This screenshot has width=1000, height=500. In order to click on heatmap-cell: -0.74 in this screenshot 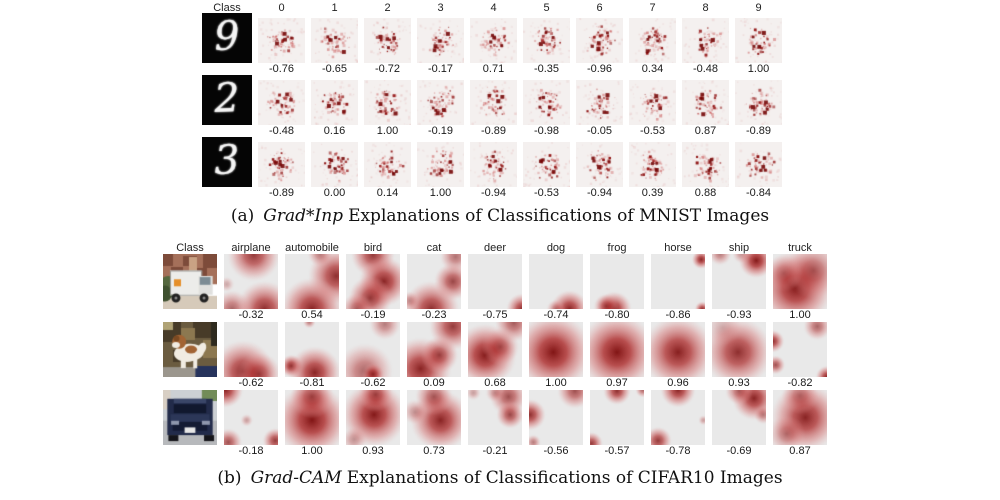, I will do `click(556, 288)`.